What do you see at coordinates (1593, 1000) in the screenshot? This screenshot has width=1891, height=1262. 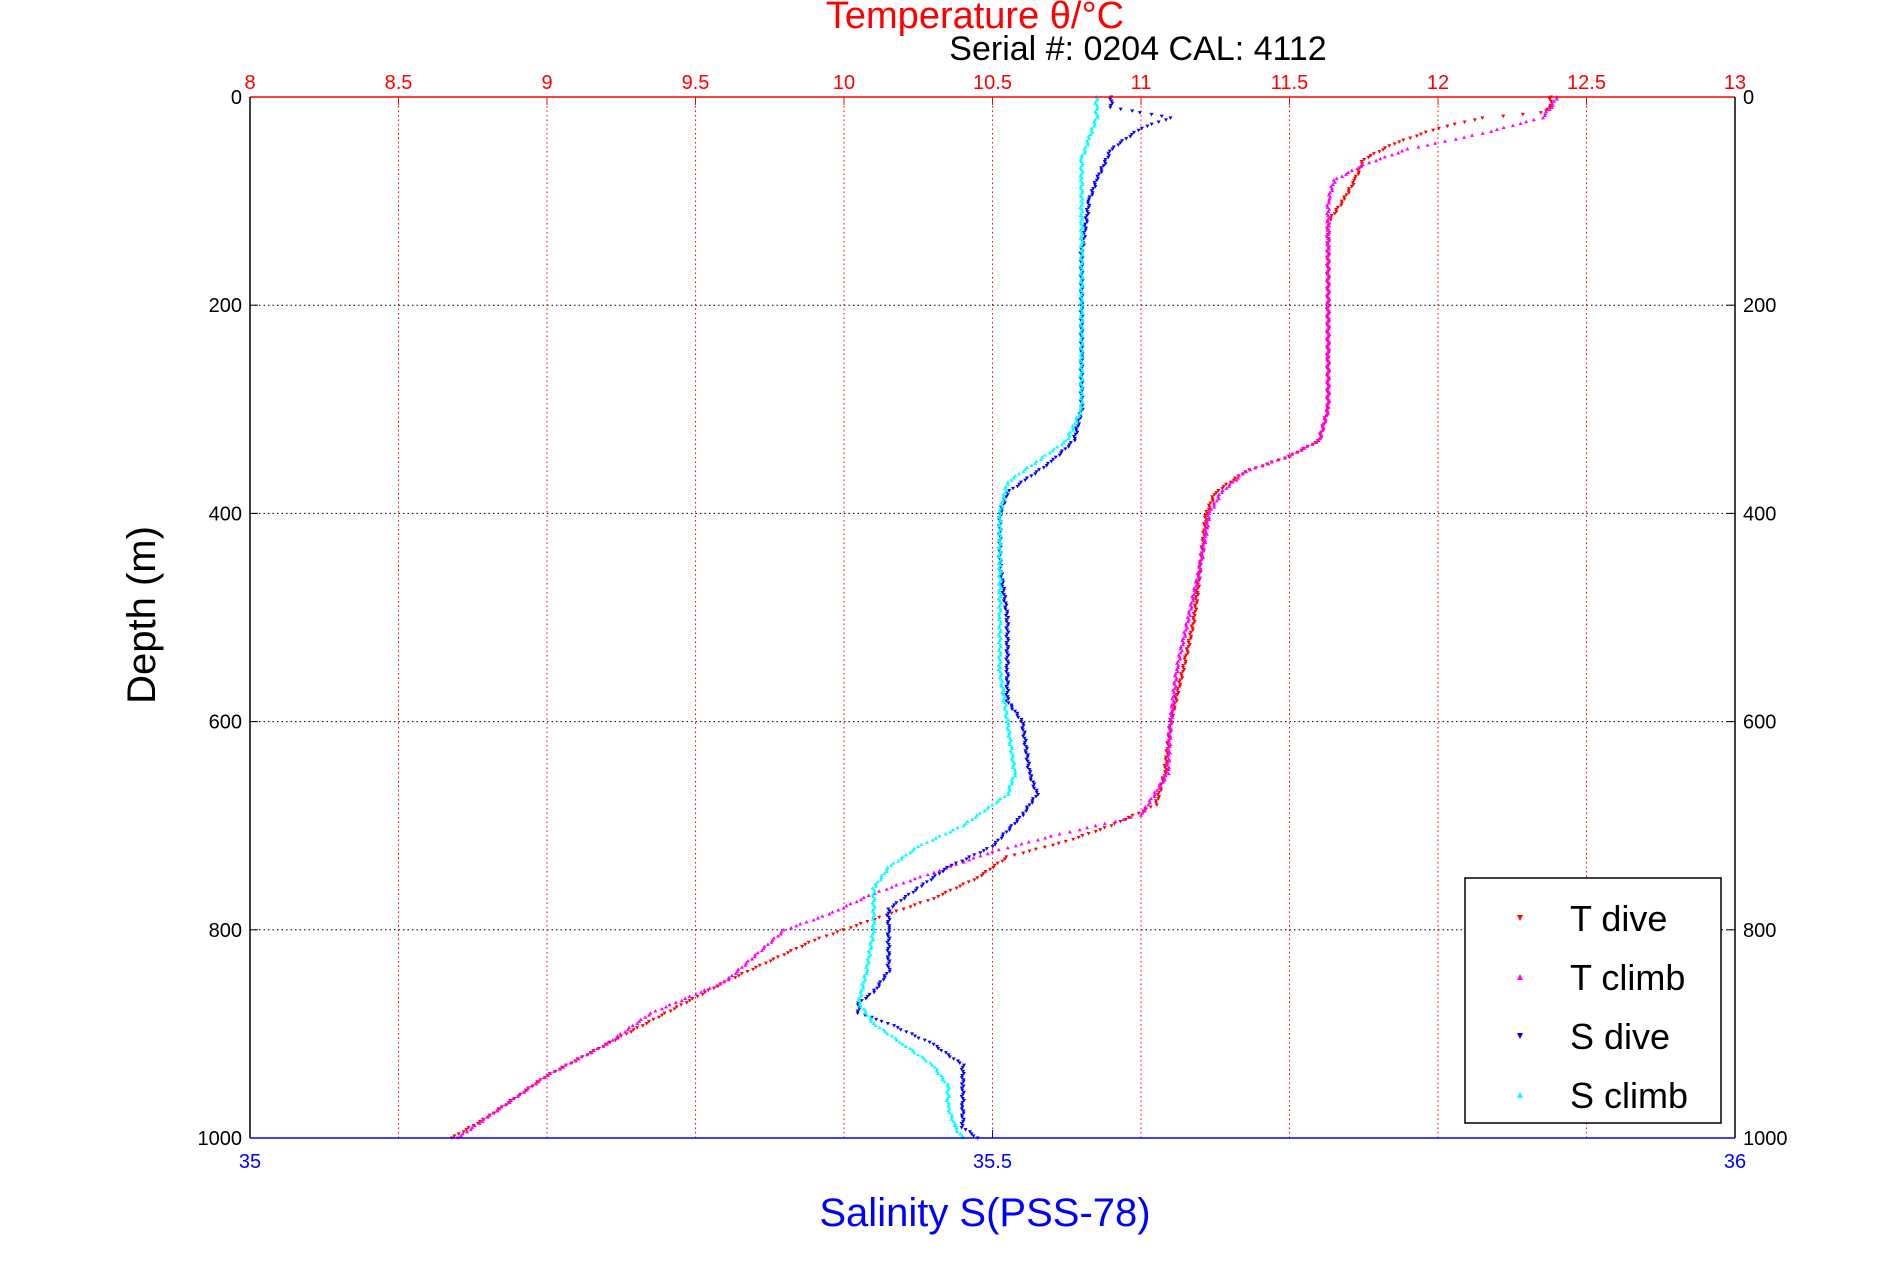 I see `legend-box` at bounding box center [1593, 1000].